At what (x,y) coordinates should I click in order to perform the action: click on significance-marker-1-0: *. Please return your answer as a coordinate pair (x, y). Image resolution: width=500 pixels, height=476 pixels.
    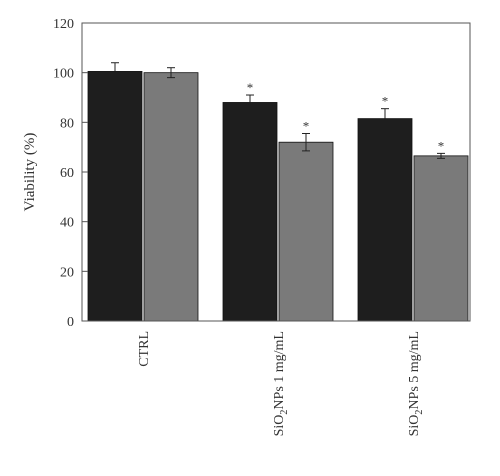
    Looking at the image, I should click on (250, 87).